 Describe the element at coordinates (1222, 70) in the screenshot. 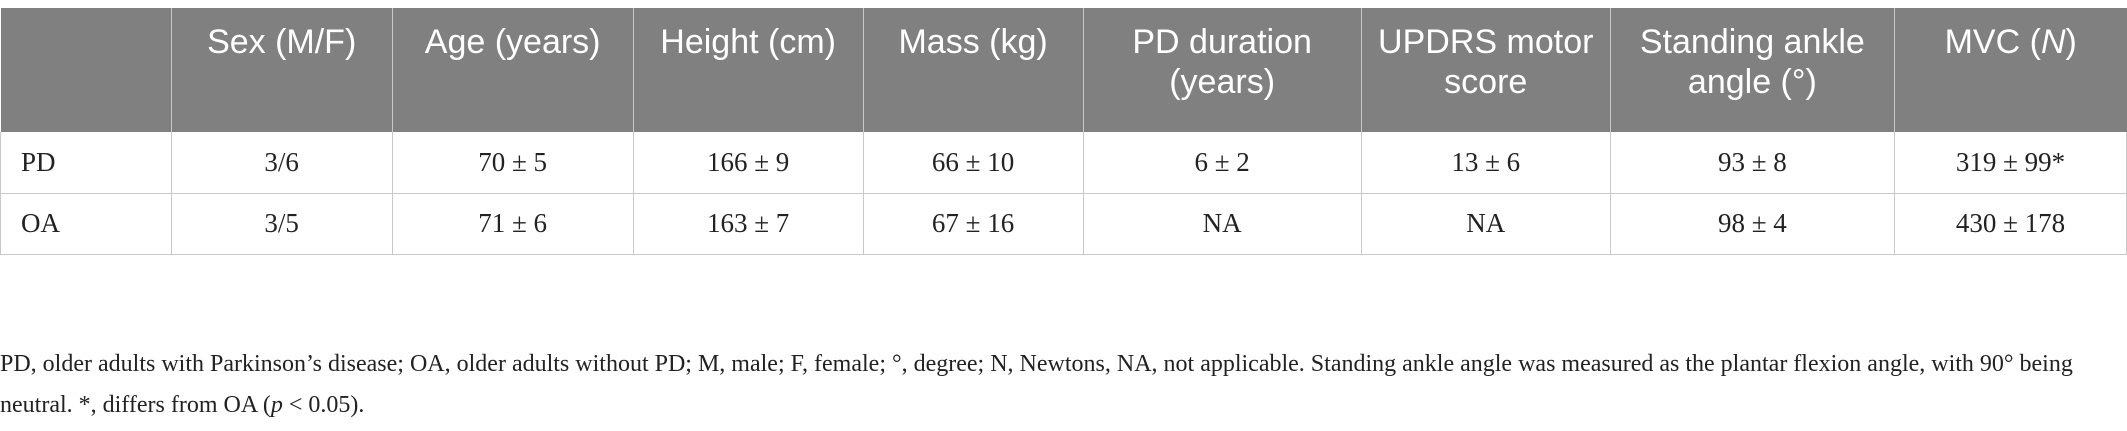

I see `header-pd-duration: PD duration (years)` at that location.